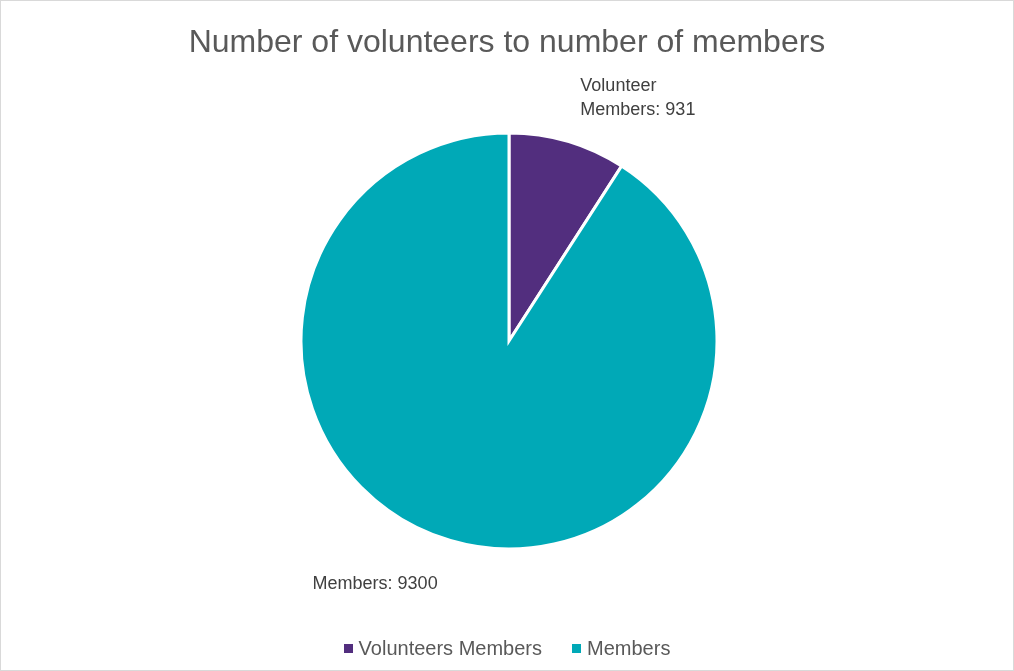 This screenshot has width=1014, height=671. What do you see at coordinates (450, 648) in the screenshot?
I see `legend-label: Volunteers Members` at bounding box center [450, 648].